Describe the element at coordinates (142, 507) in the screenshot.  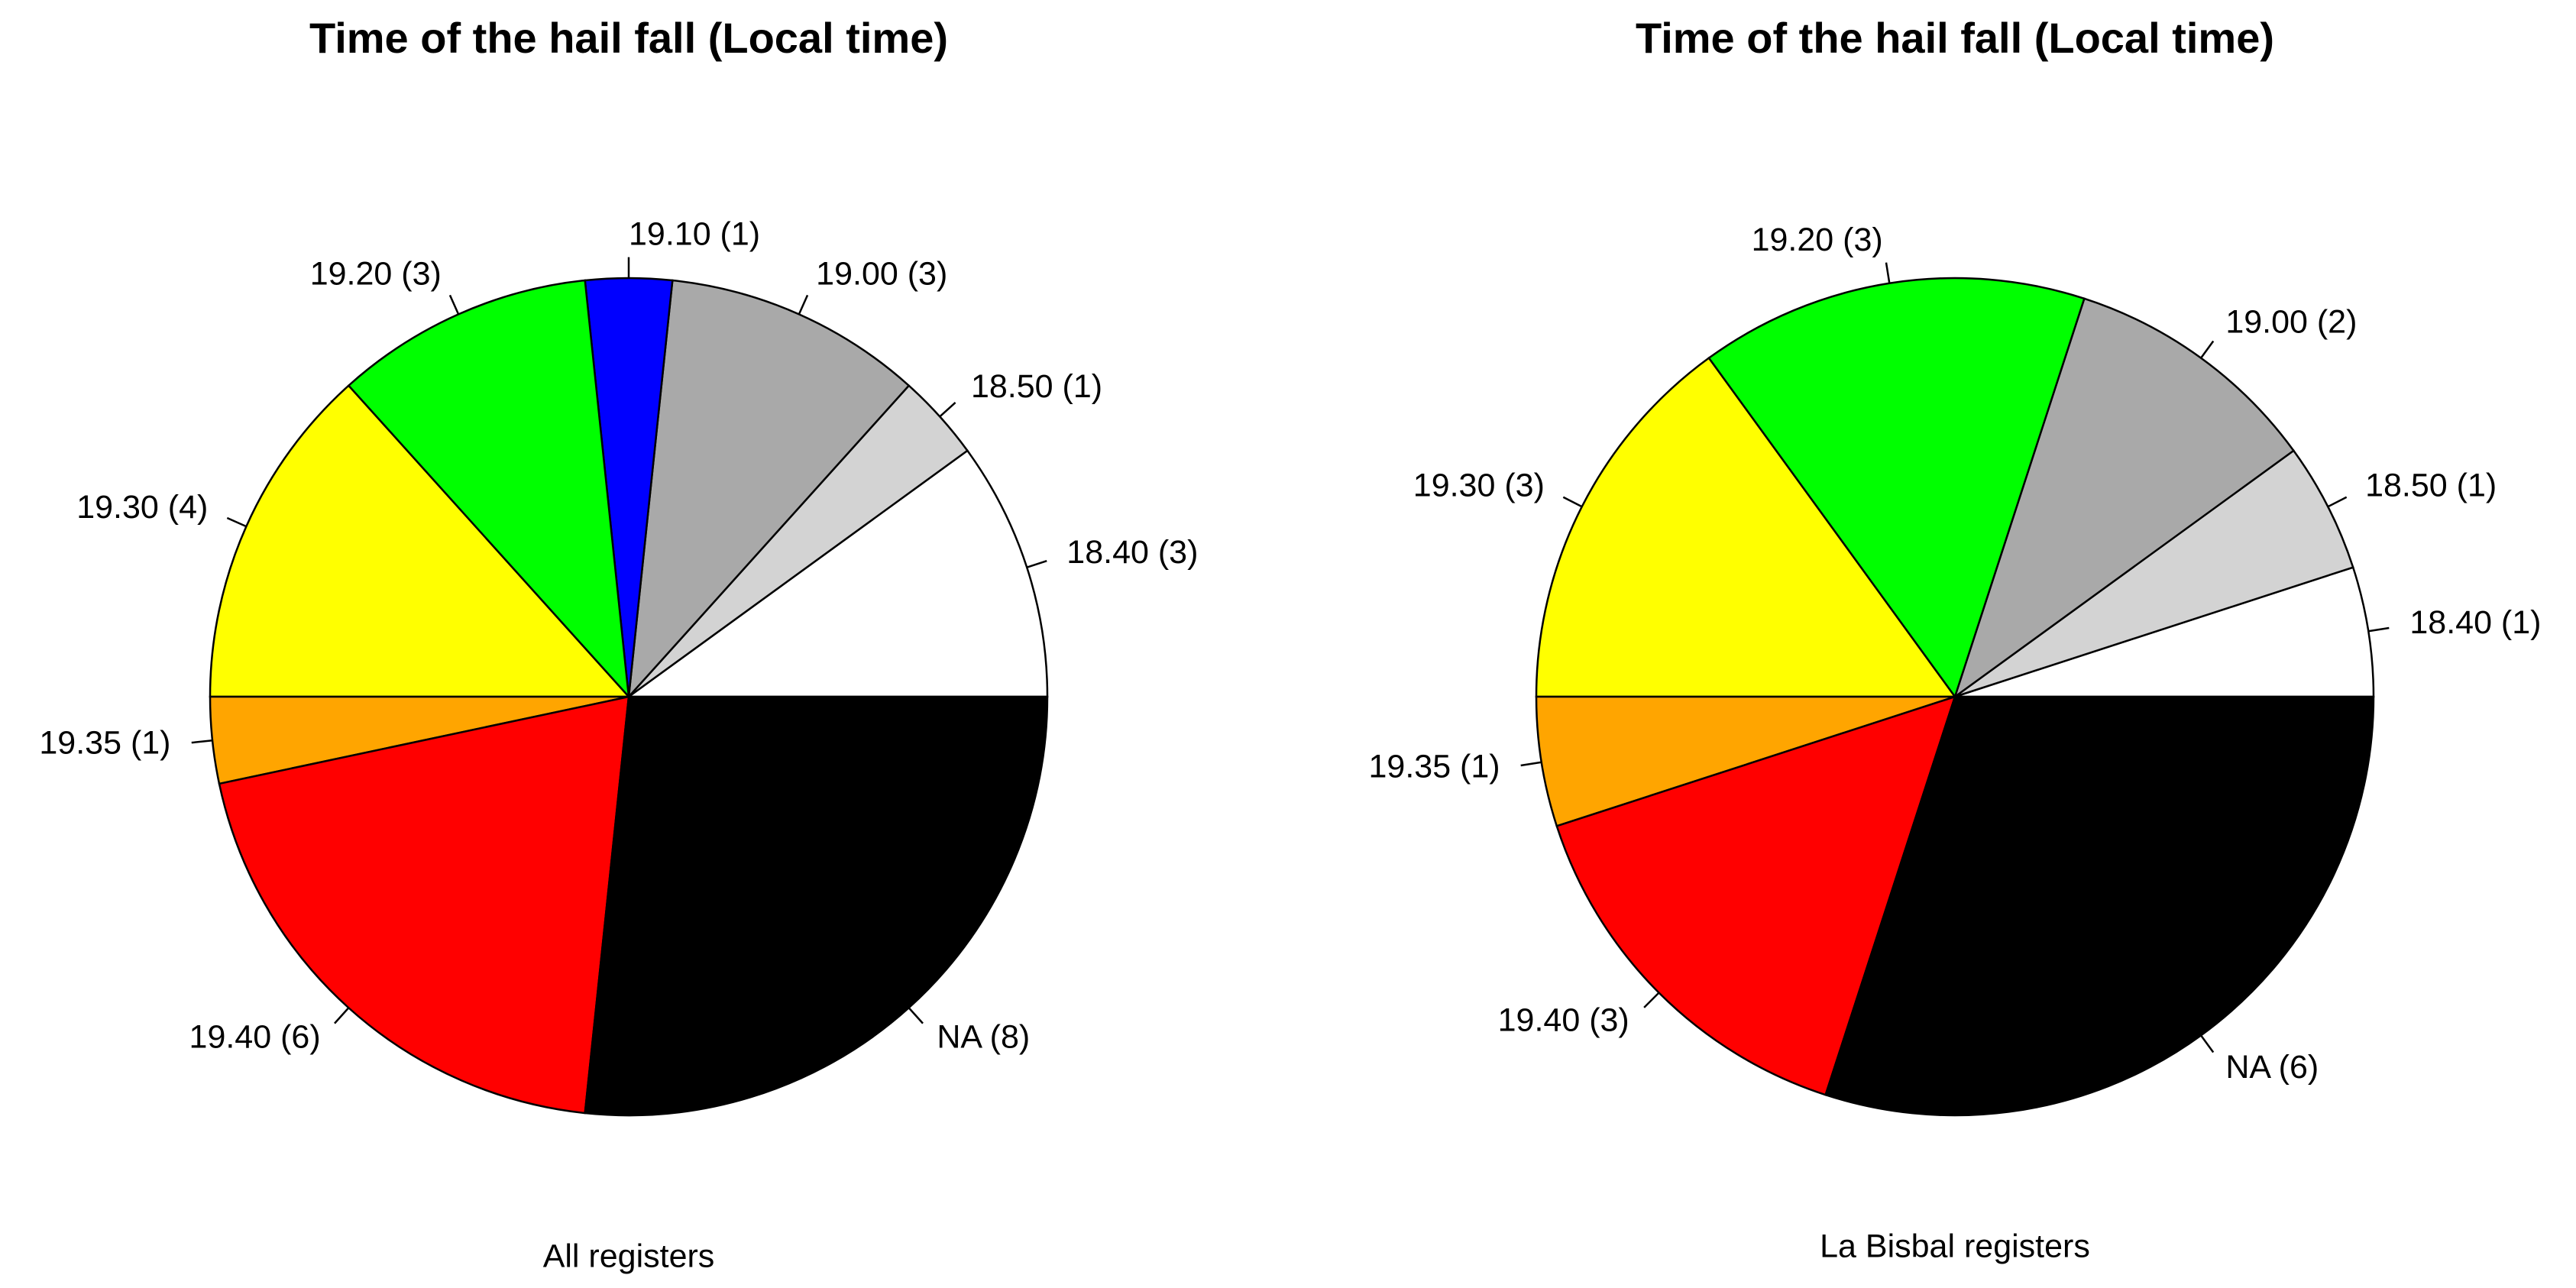
I see `slice-label: 19.30 (4)` at that location.